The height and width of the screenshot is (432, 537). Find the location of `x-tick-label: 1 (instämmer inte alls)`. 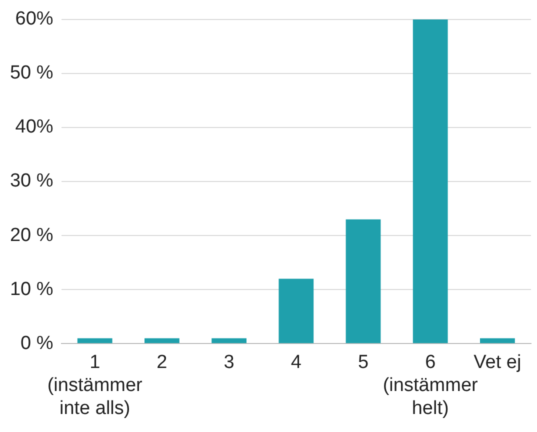

x-tick-label: 1 (instämmer inte alls) is located at coordinates (95, 385).